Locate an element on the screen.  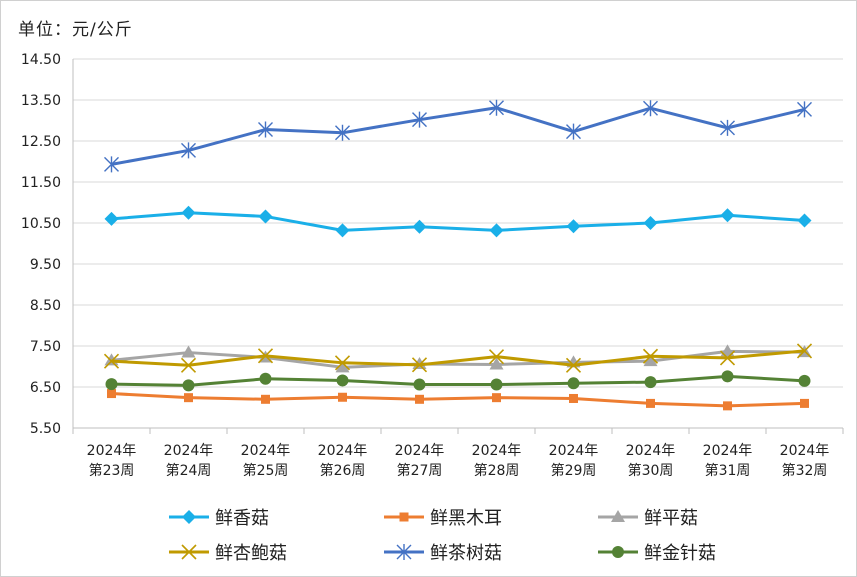
legend-item: 鲜黑木耳 is located at coordinates (443, 518).